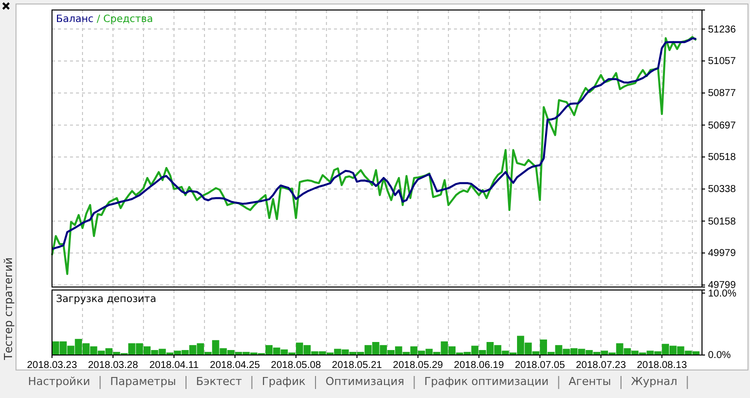 This screenshot has height=398, width=750. Describe the element at coordinates (143, 381) in the screenshot. I see `text: Параметры` at that location.